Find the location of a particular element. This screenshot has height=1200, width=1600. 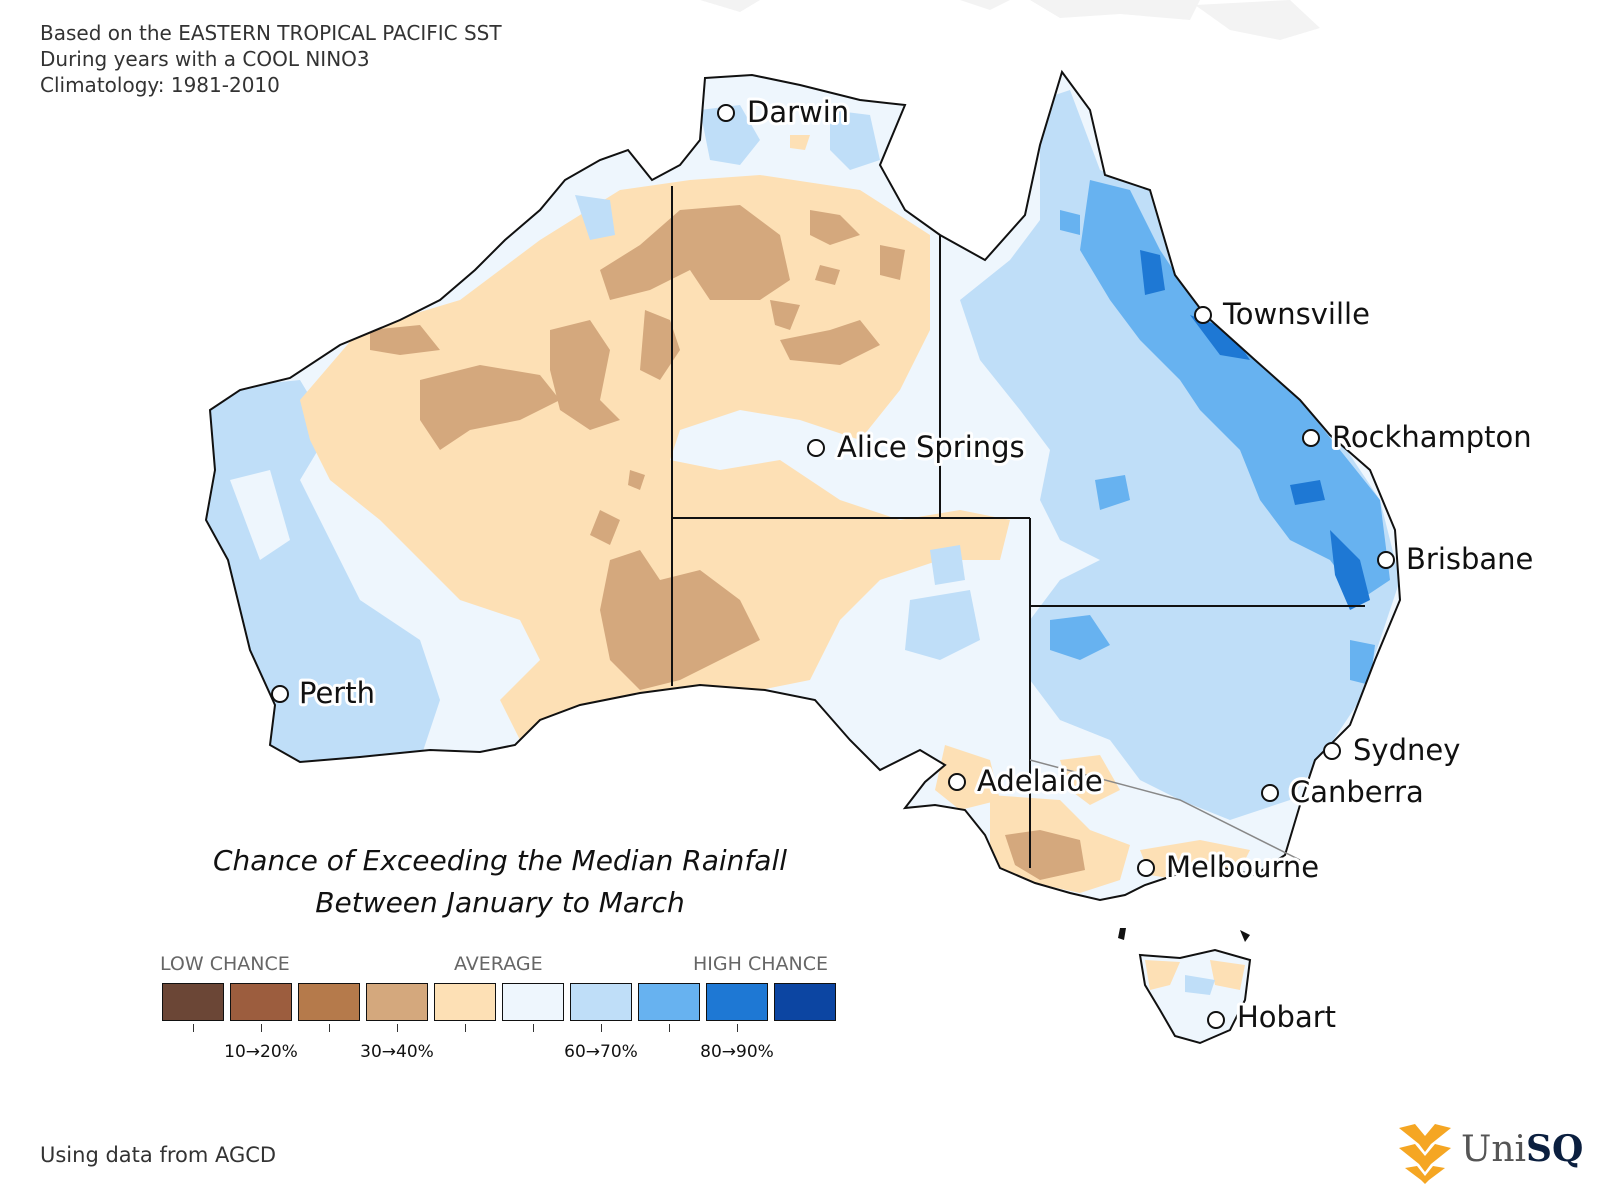

city-melbourne: Melbourne is located at coordinates (1229, 867).